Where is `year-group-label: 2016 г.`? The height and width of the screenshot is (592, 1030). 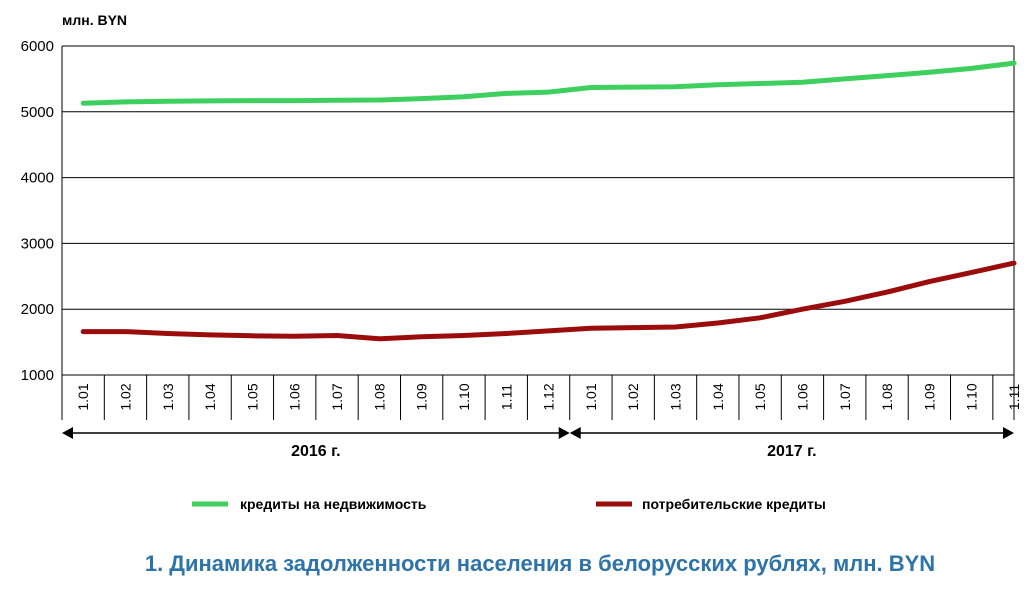 year-group-label: 2016 г. is located at coordinates (316, 451).